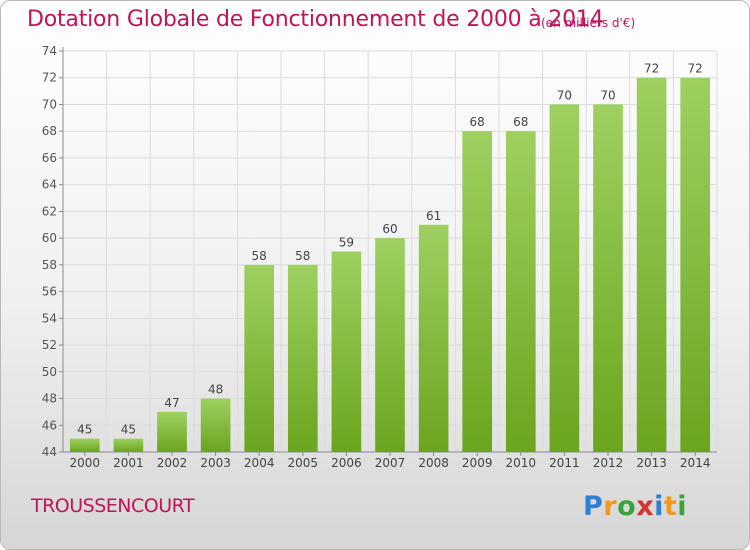 The image size is (750, 550). What do you see at coordinates (564, 463) in the screenshot?
I see `x-tick-label-2011: 2011` at bounding box center [564, 463].